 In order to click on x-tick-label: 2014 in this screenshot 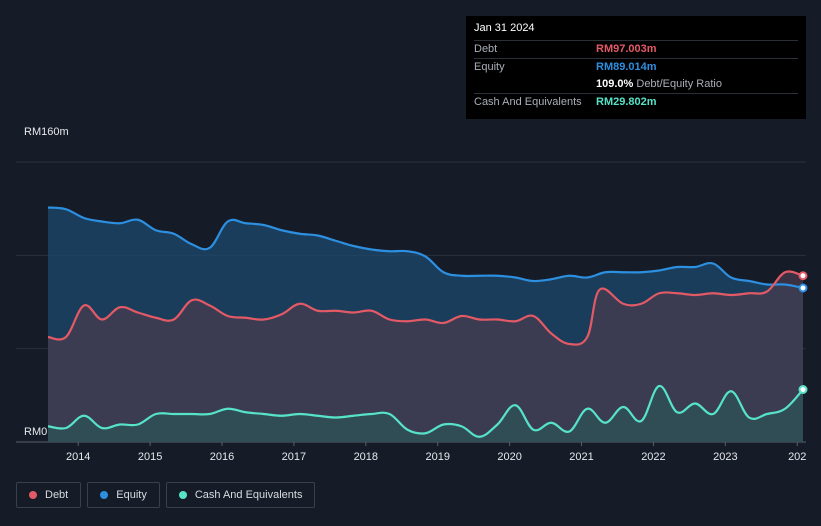, I will do `click(78, 457)`.